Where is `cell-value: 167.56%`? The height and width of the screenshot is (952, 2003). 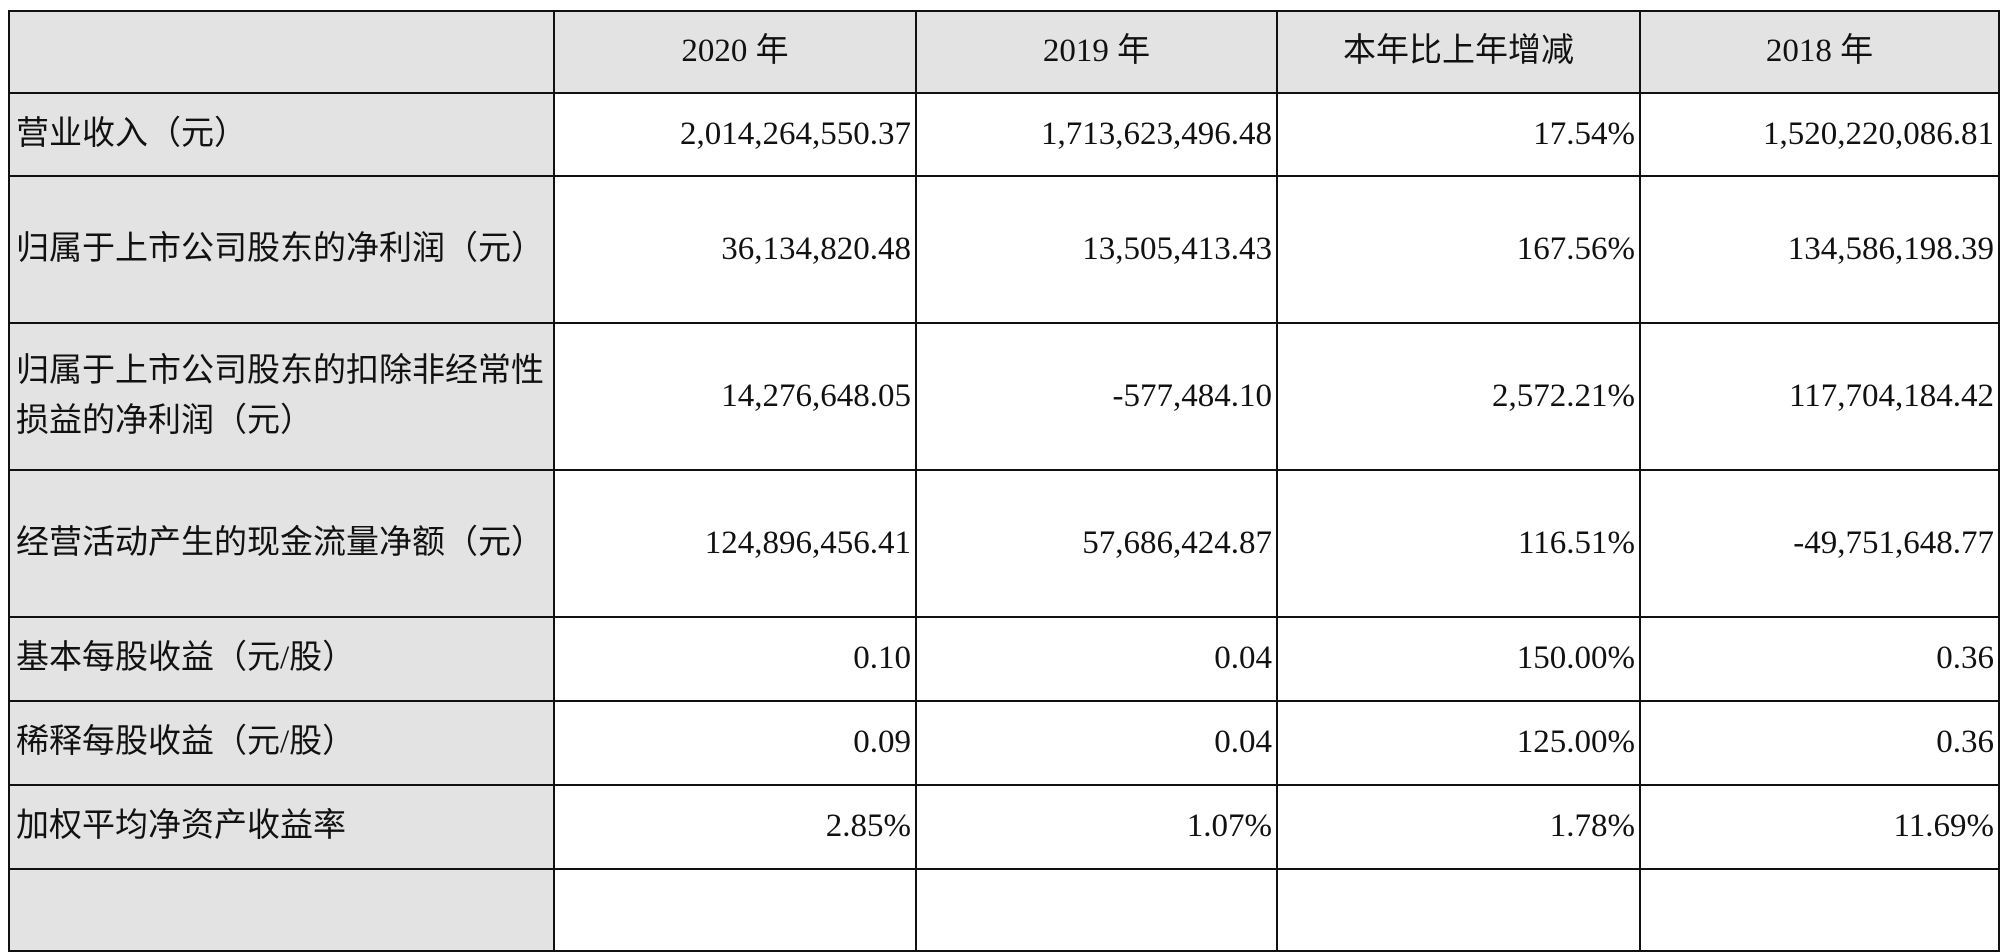 cell-value: 167.56% is located at coordinates (1458, 249).